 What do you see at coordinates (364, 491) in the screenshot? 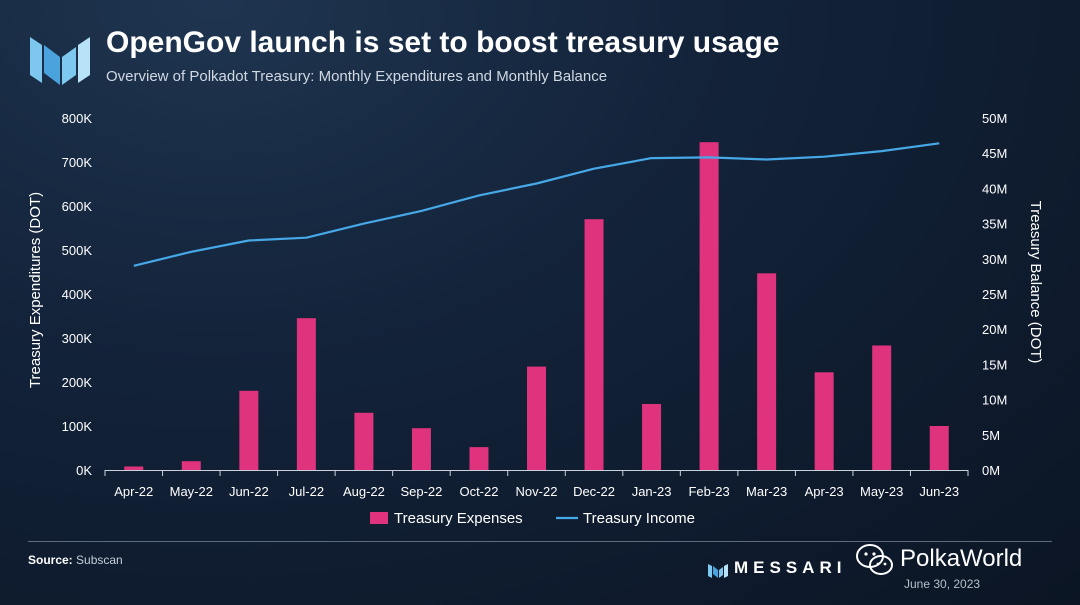
I see `x-tick-label: Aug-22` at bounding box center [364, 491].